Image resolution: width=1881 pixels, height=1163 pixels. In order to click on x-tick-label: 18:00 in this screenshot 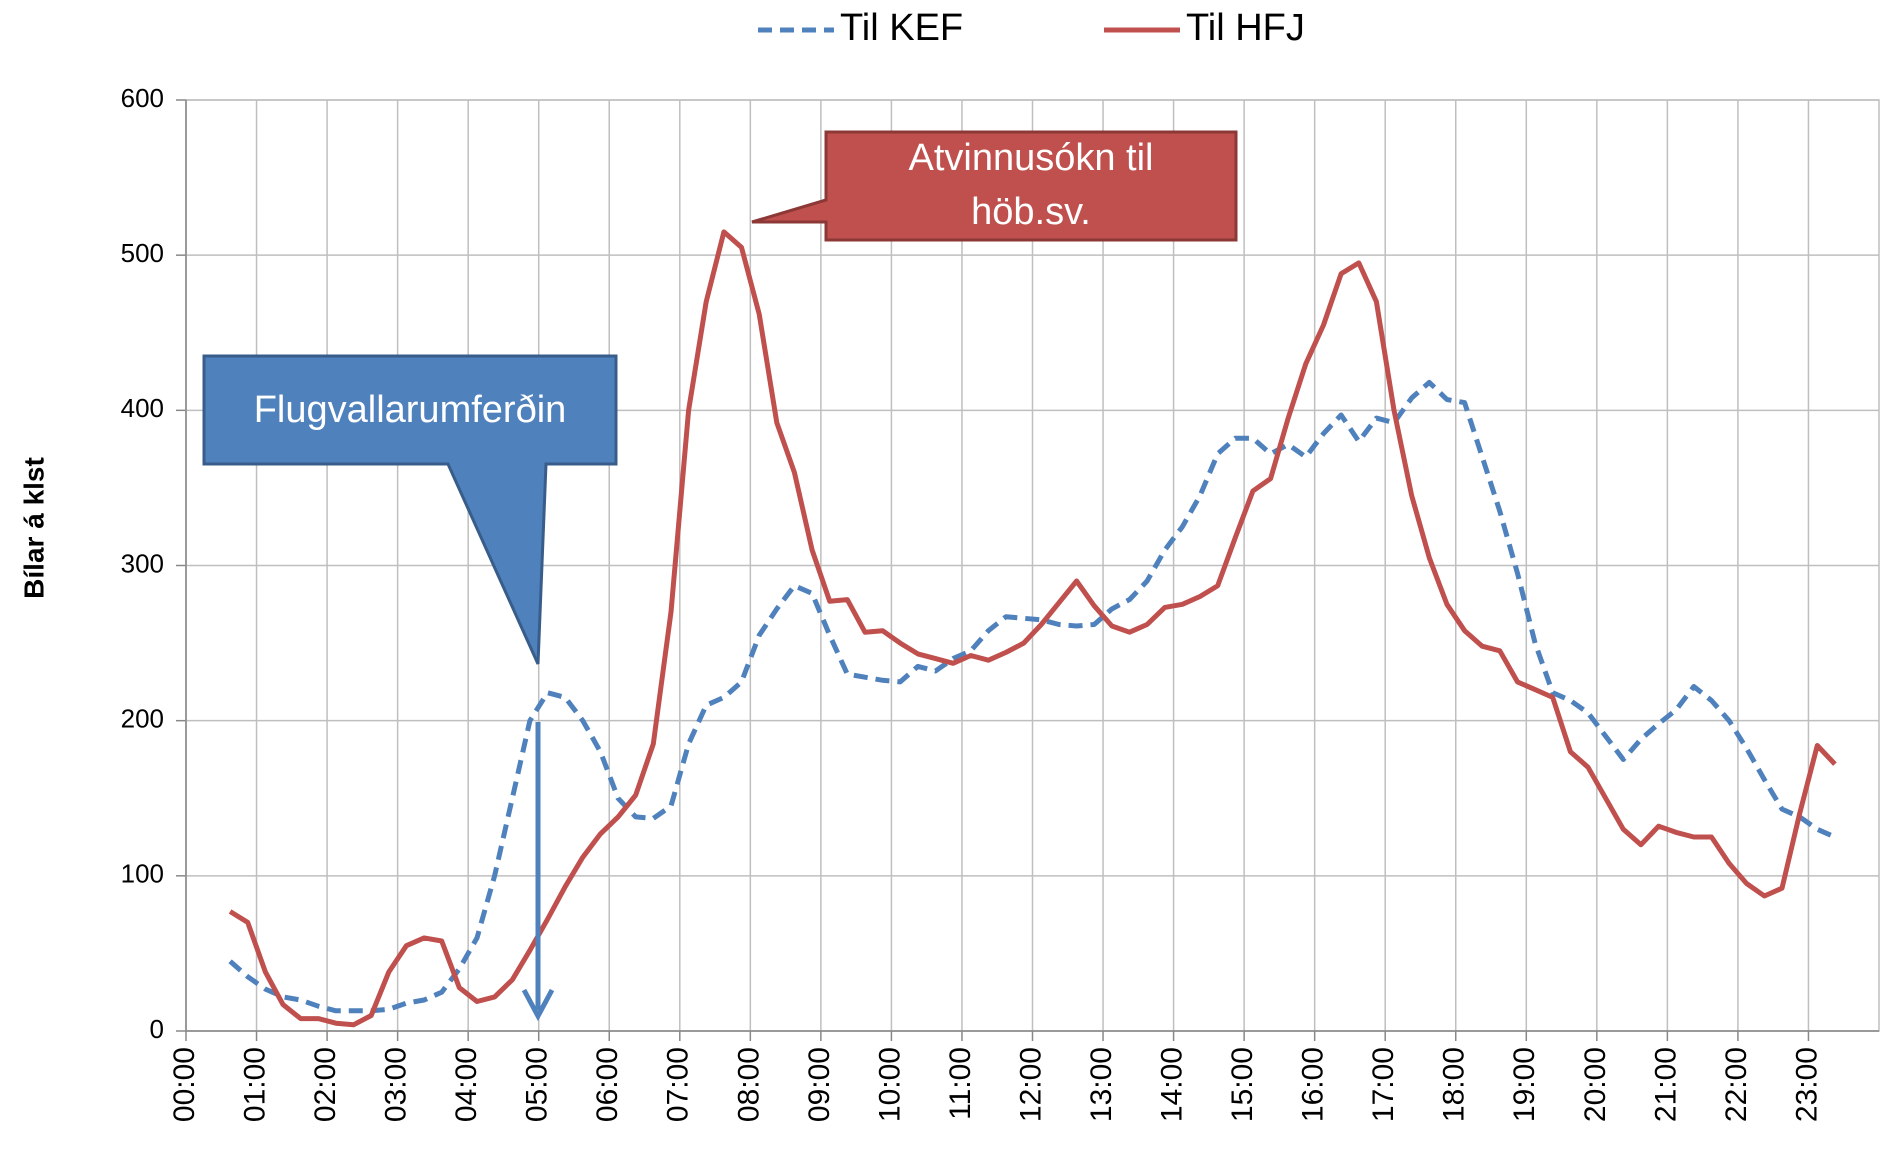, I will do `click(1454, 1084)`.